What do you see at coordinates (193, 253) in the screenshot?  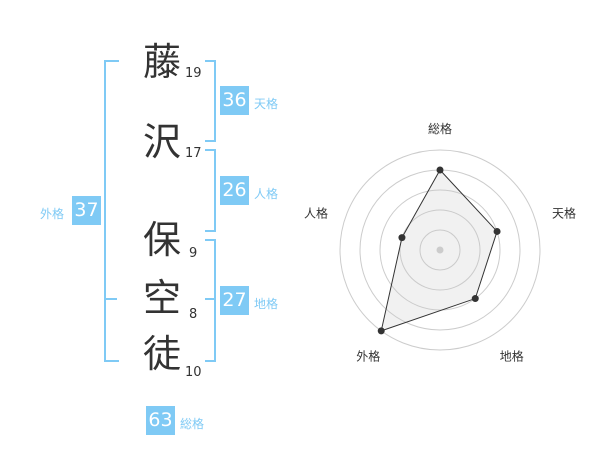 I see `stroke-count: 9` at bounding box center [193, 253].